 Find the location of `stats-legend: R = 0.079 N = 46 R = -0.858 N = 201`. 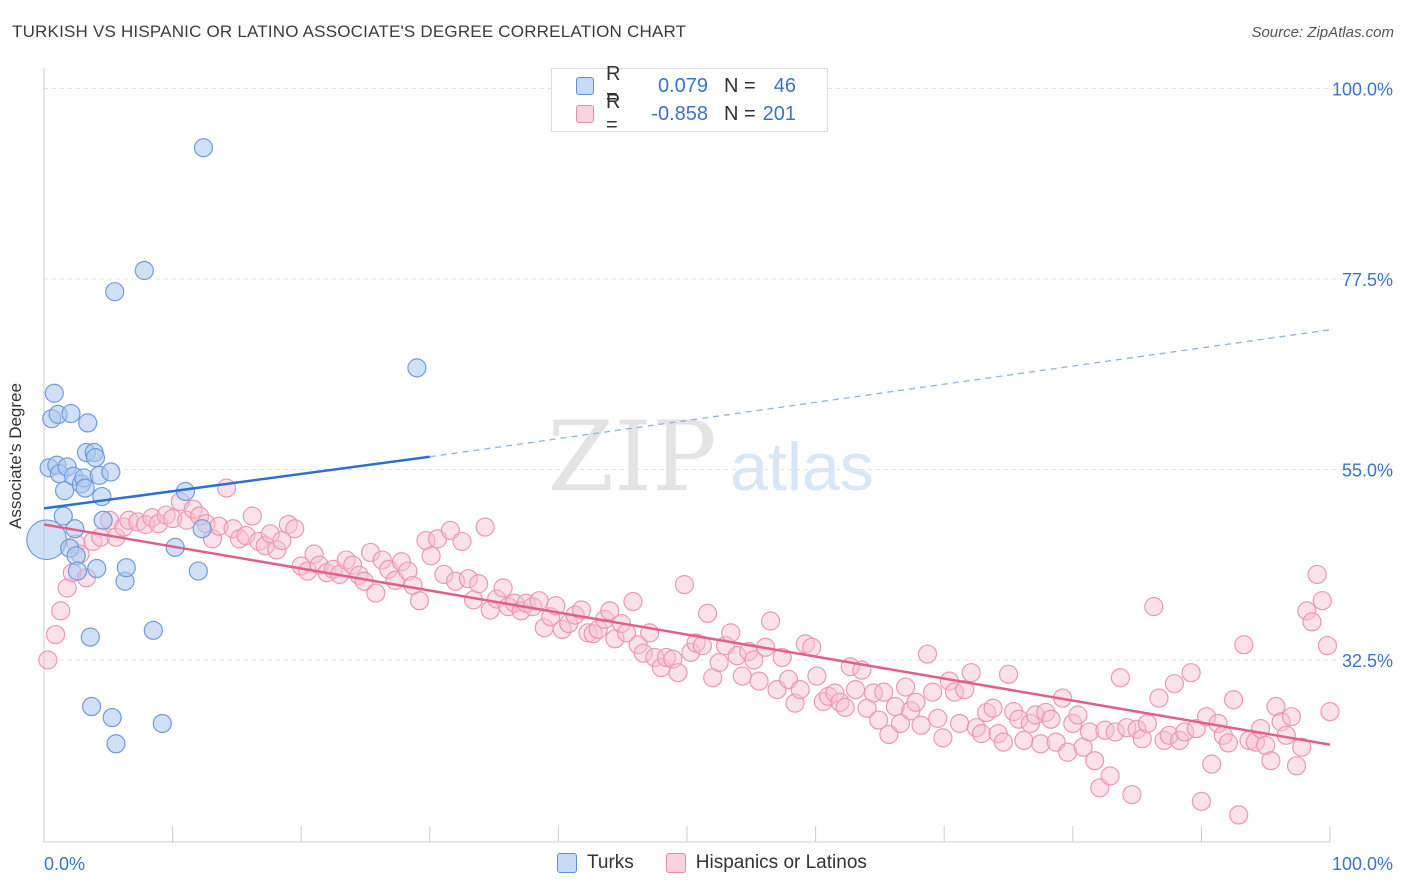

stats-legend: R = 0.079 N = 46 R = -0.858 N = 201 is located at coordinates (689, 99).